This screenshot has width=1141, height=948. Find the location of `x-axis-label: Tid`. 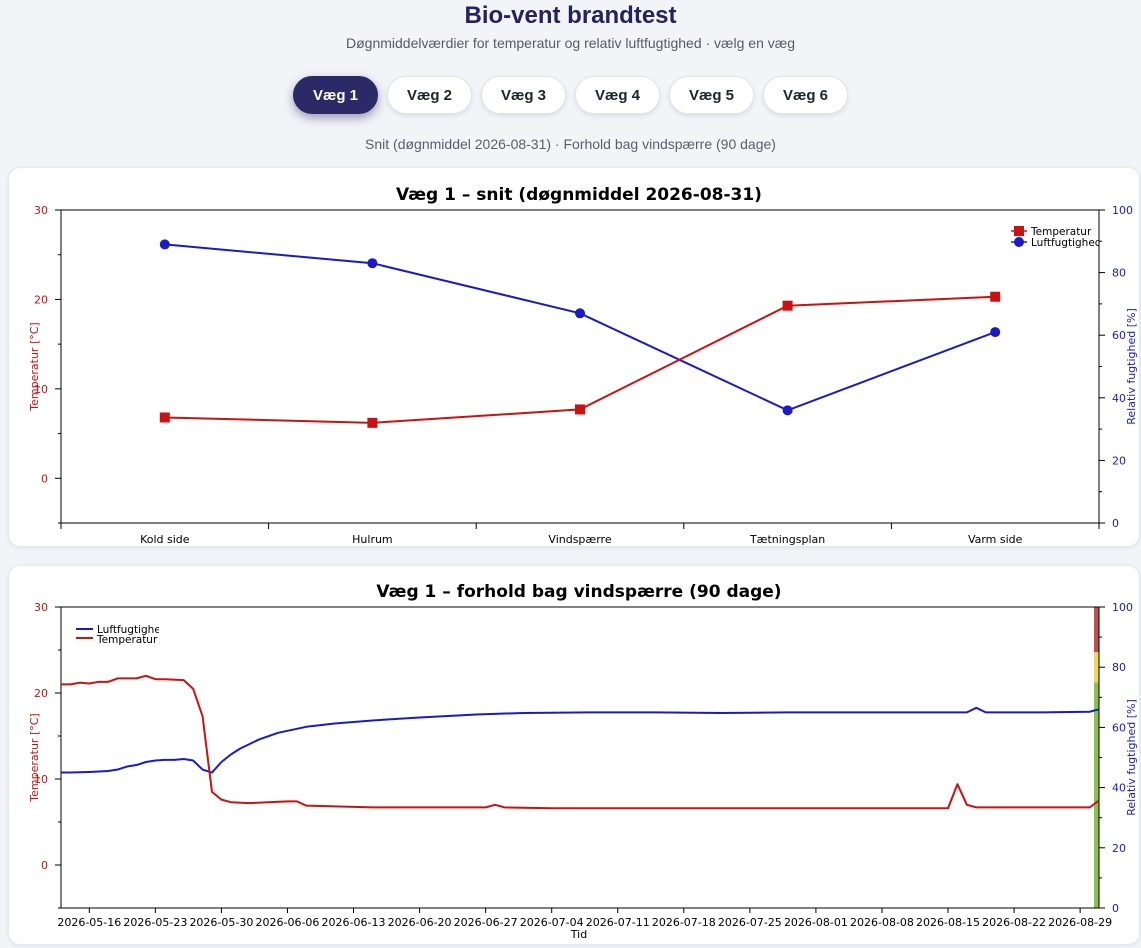

x-axis-label: Tid is located at coordinates (578, 934).